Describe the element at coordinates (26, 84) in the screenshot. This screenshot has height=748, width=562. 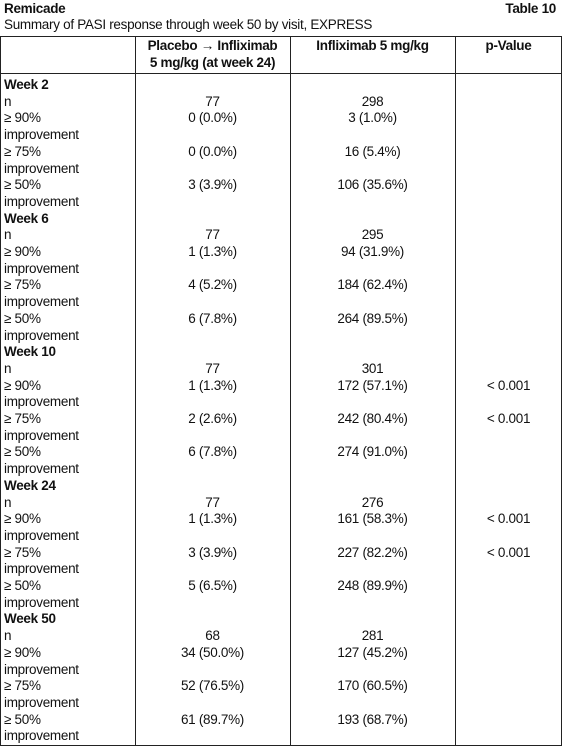
I see `group-label: Week 2` at that location.